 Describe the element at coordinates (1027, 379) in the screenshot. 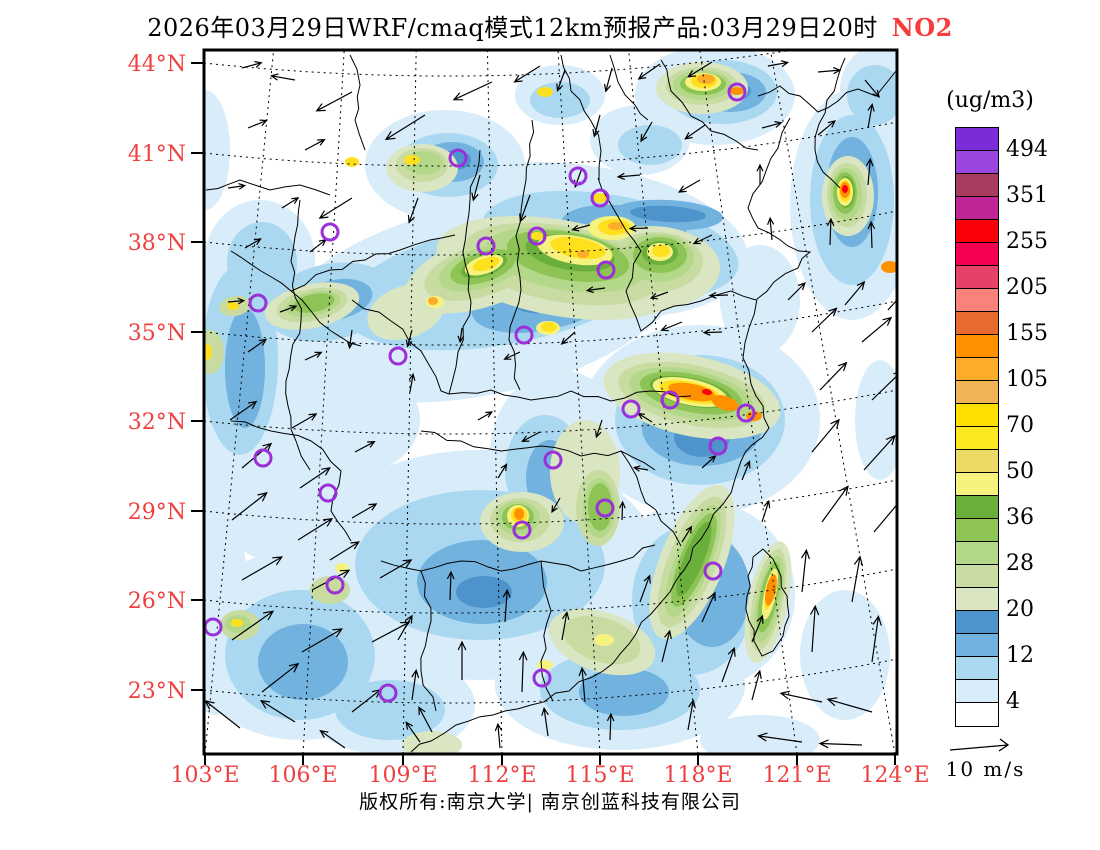

I see `legend-value: 105` at that location.